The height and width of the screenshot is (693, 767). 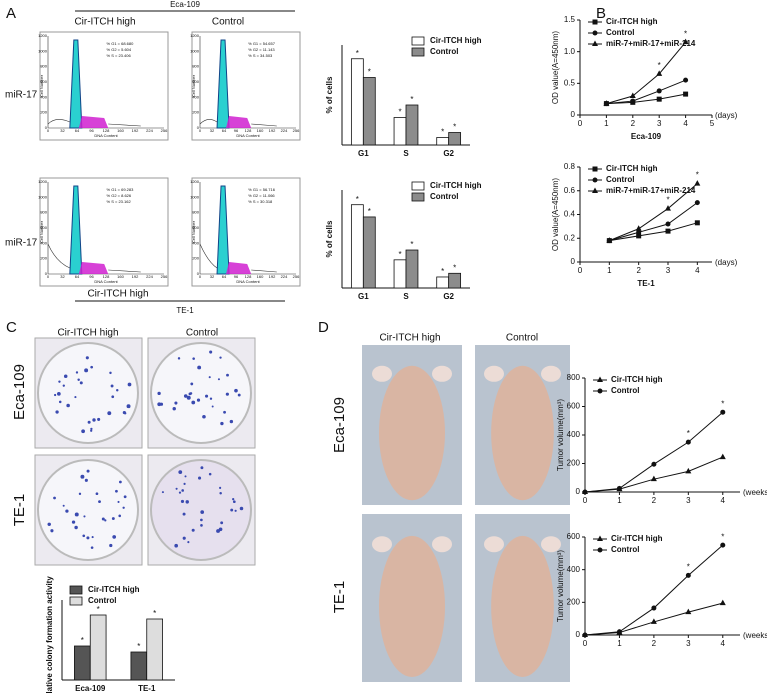 I want to click on flow-x-tick: 64, so click(x=77, y=276).